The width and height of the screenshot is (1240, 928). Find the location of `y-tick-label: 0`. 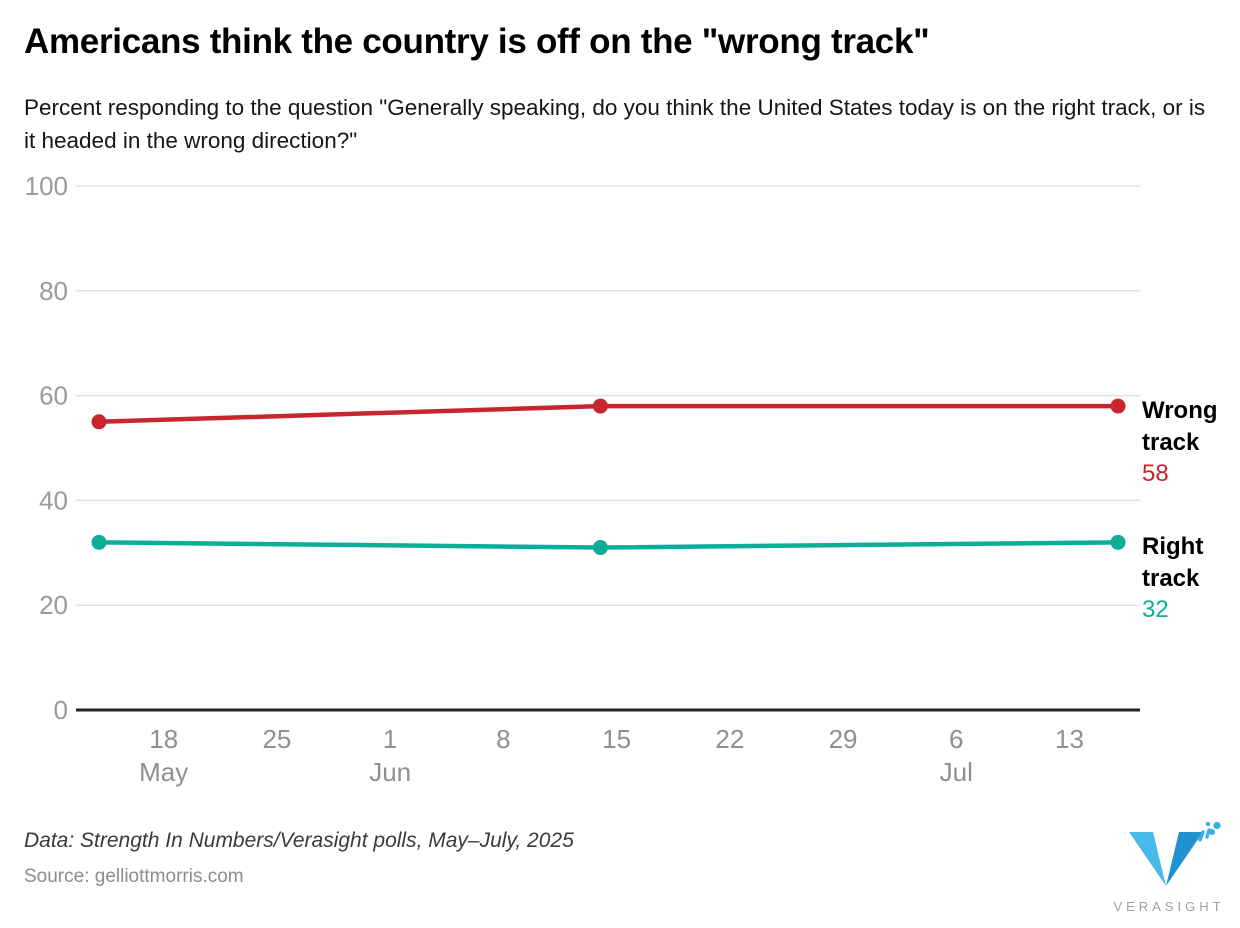

y-tick-label: 0 is located at coordinates (61, 710).